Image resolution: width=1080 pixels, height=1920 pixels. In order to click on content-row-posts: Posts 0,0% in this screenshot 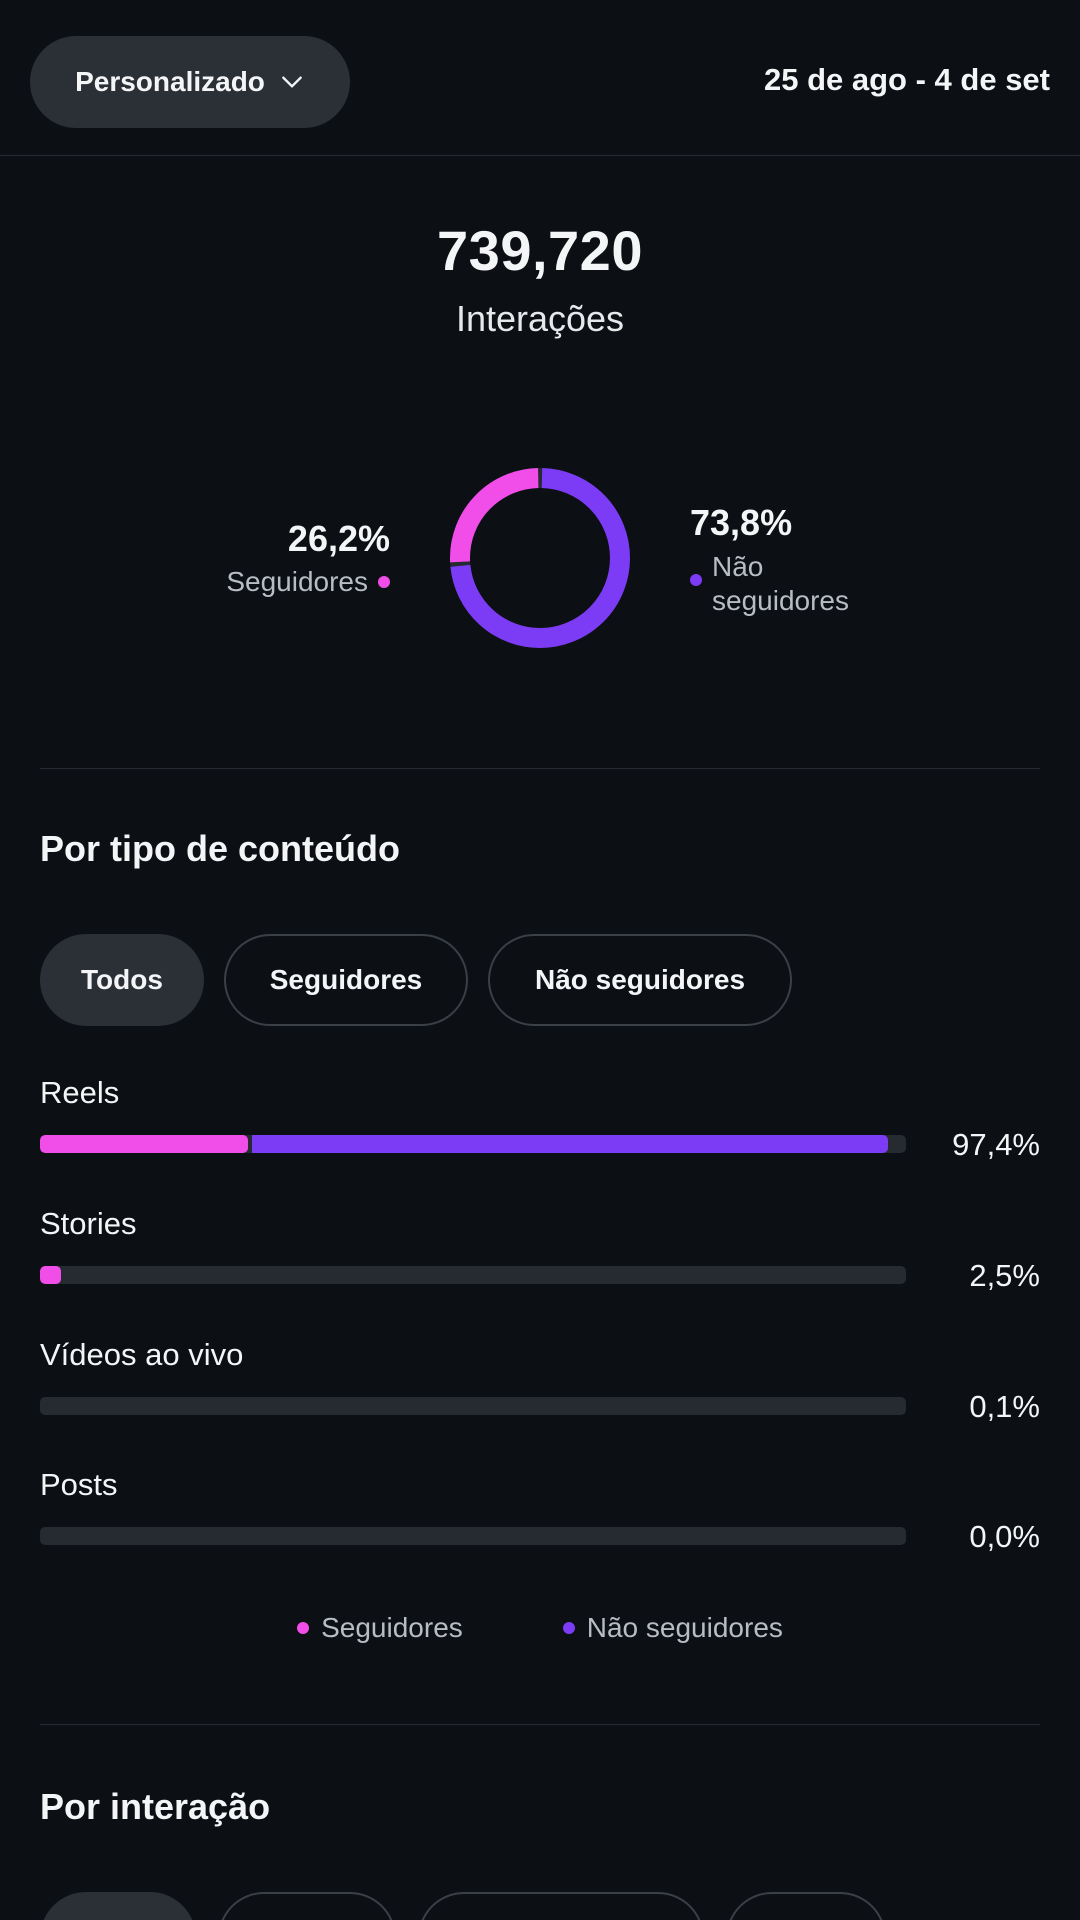, I will do `click(540, 1510)`.